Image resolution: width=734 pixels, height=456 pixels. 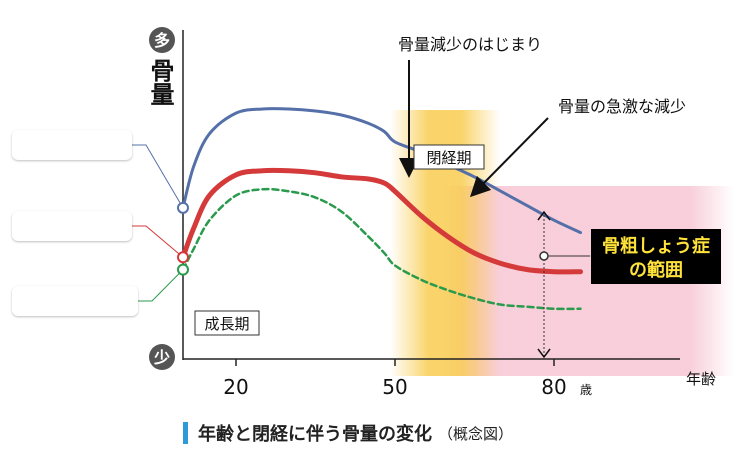 I want to click on x-axis-label: 年齢, so click(x=701, y=379).